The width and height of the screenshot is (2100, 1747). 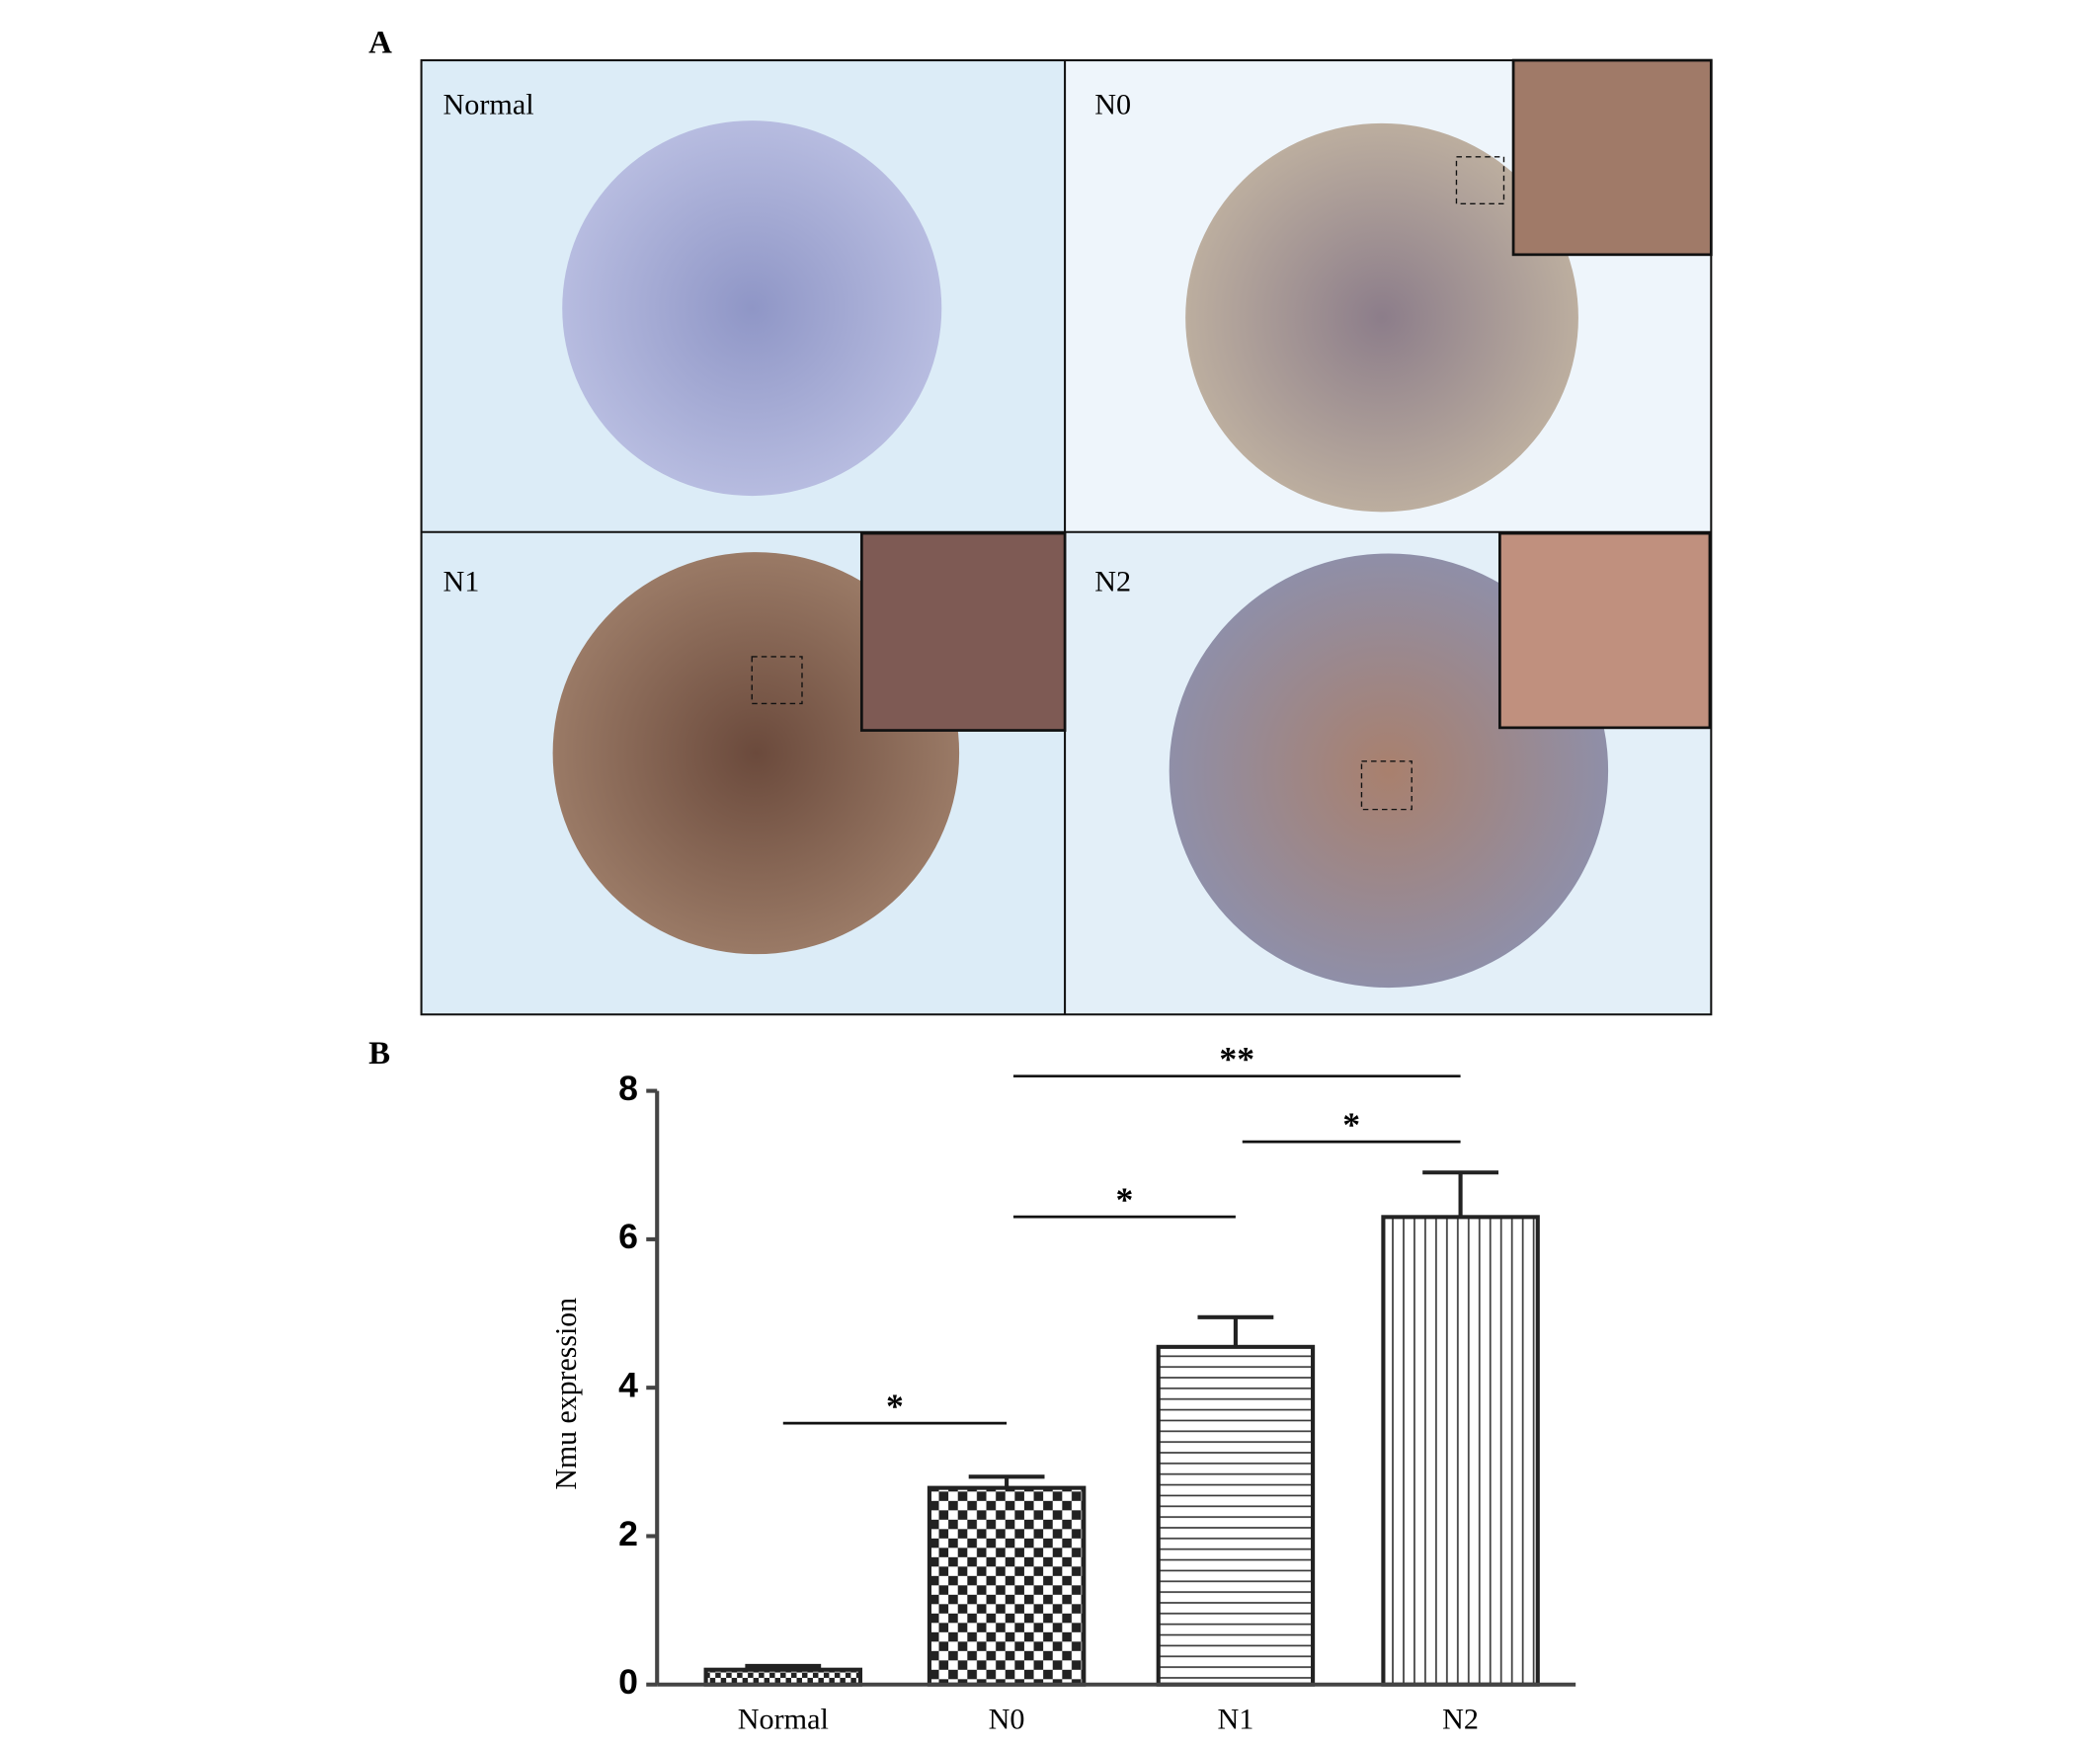 What do you see at coordinates (628, 1682) in the screenshot?
I see `y-tick-label: 0` at bounding box center [628, 1682].